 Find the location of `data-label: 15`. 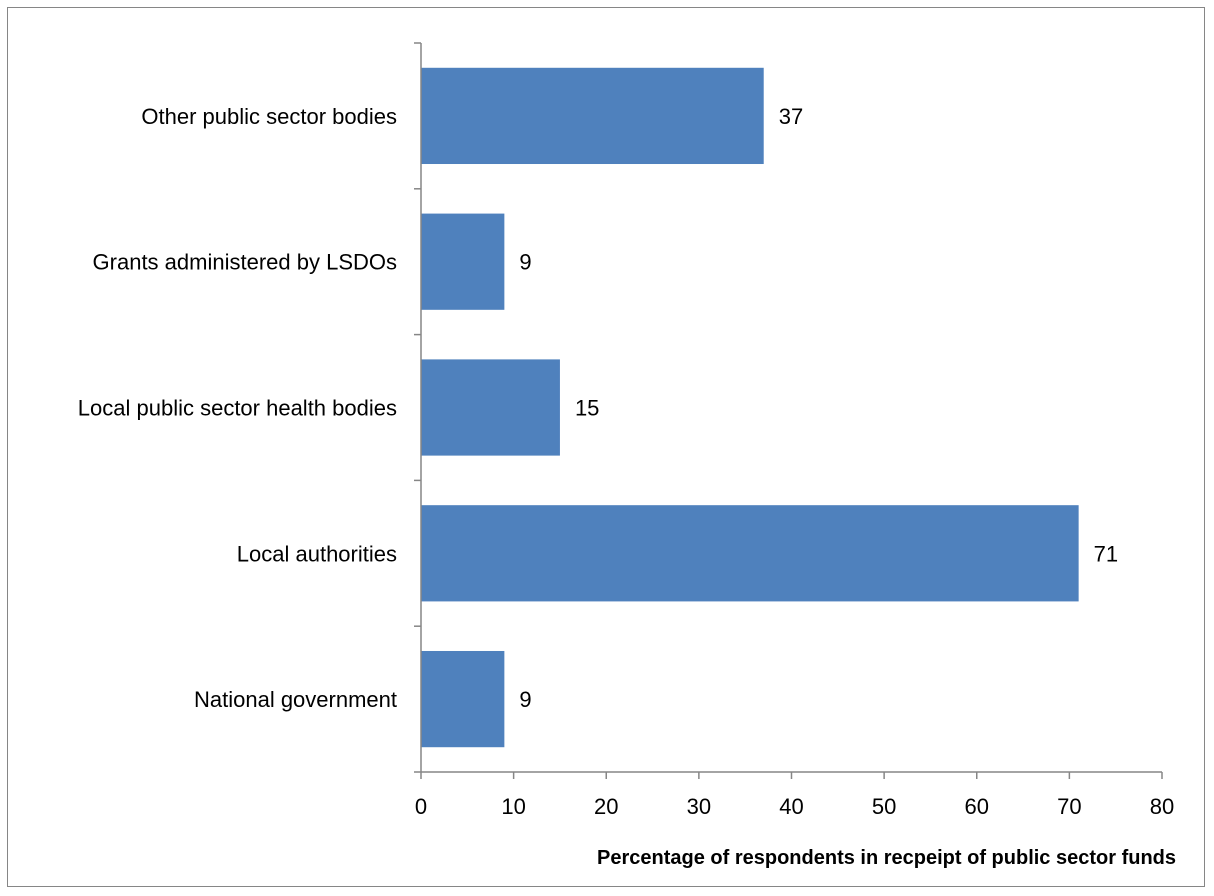

data-label: 15 is located at coordinates (587, 408).